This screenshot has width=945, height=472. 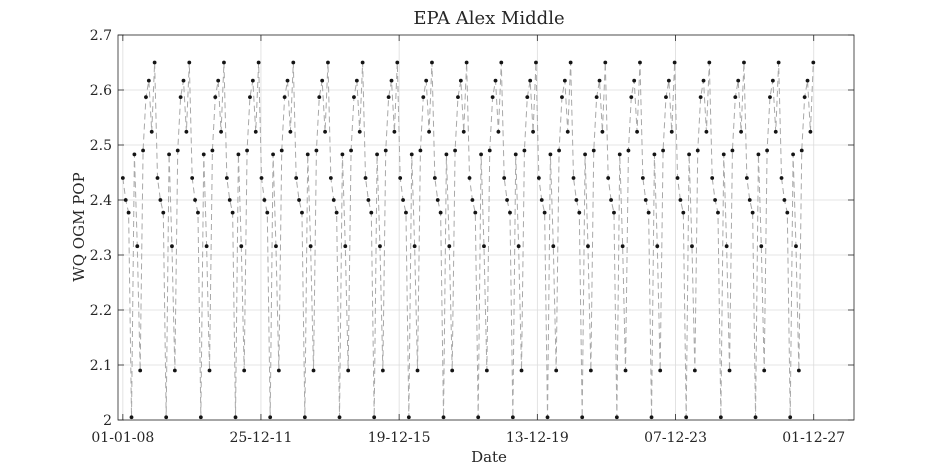 I want to click on x-tick-label: 07-12-23, so click(x=675, y=438).